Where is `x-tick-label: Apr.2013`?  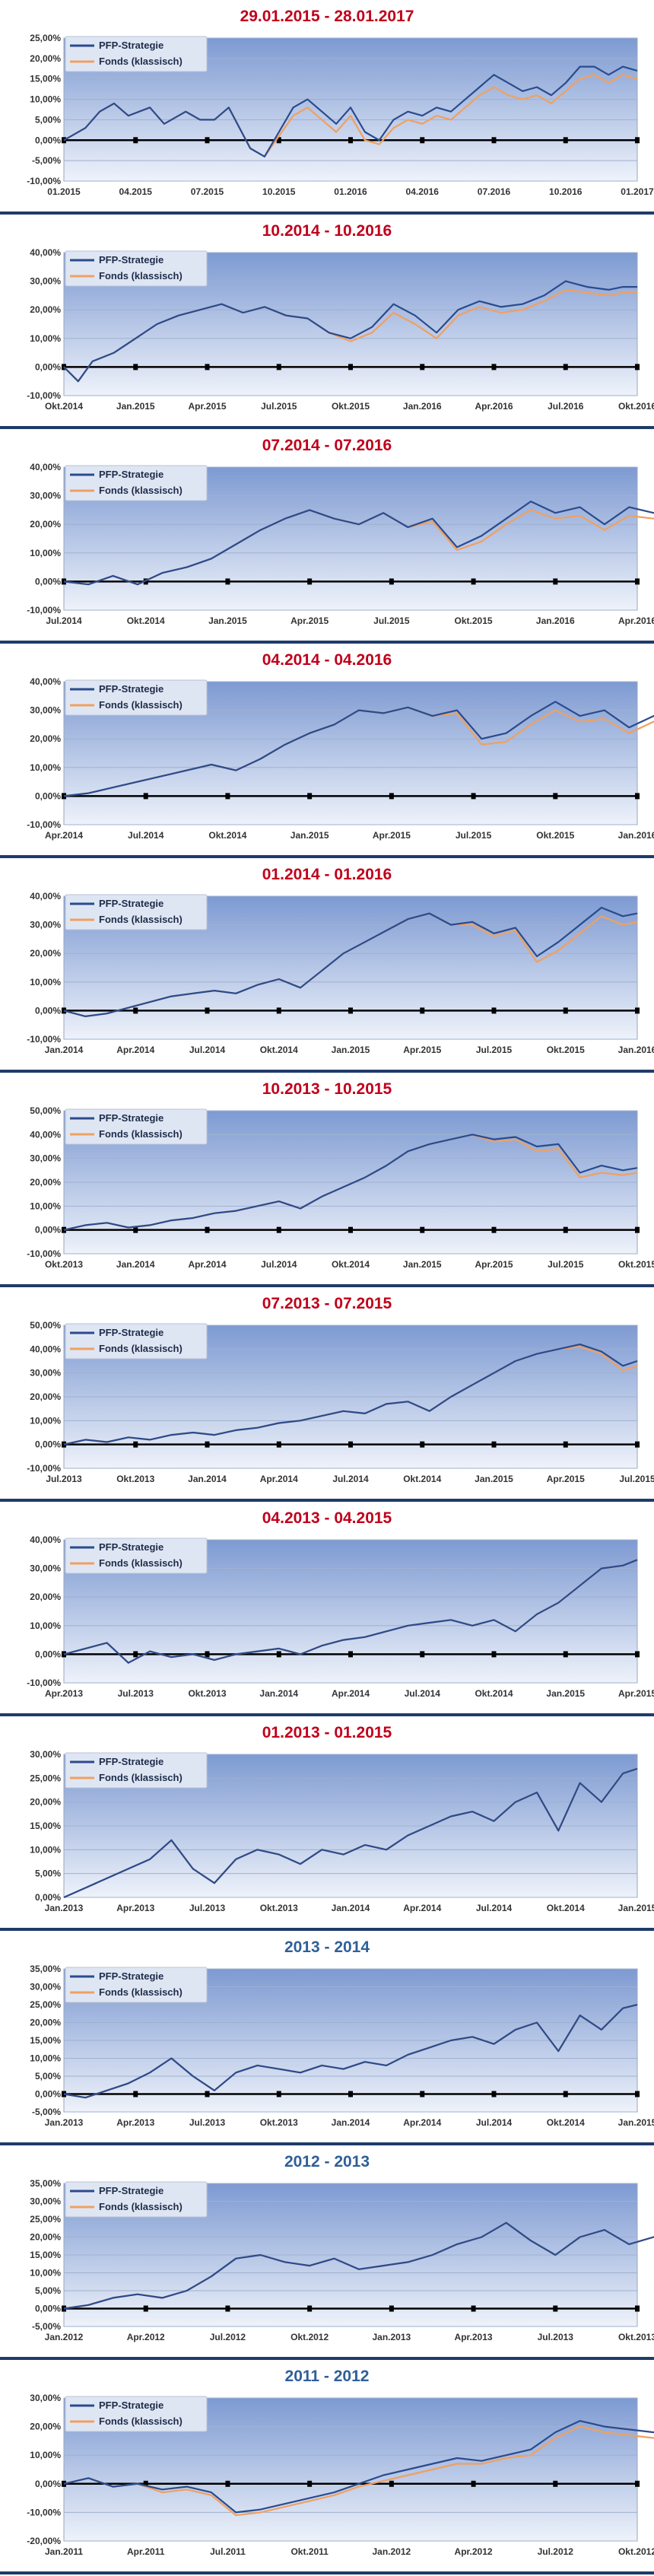
x-tick-label: Apr.2013 is located at coordinates (64, 1694).